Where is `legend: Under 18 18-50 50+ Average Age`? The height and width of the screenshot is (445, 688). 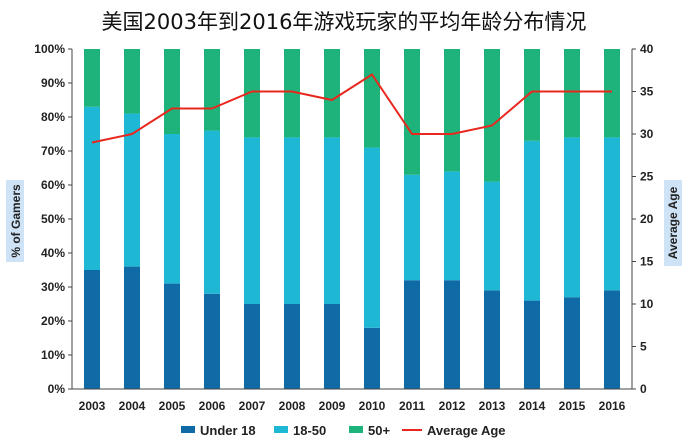
legend: Under 18 18-50 50+ Average Age is located at coordinates (343, 430).